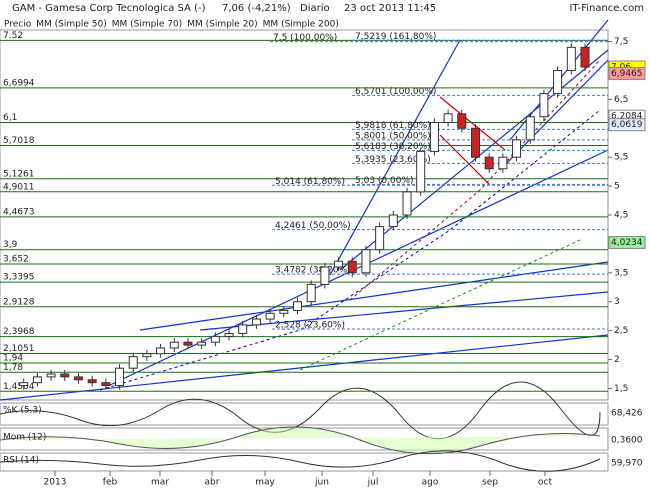 Image resolution: width=650 pixels, height=490 pixels. Describe the element at coordinates (13, 36) in the screenshot. I see `level-label: 7.52` at that location.